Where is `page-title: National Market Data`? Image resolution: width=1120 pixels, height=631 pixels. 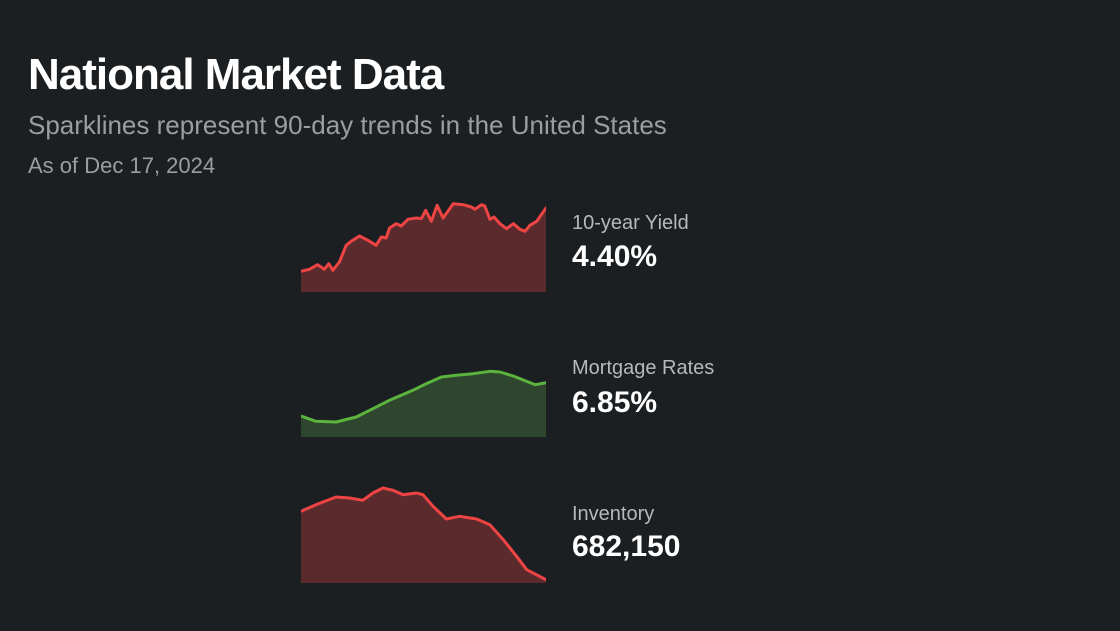
page-title: National Market Data is located at coordinates (236, 74).